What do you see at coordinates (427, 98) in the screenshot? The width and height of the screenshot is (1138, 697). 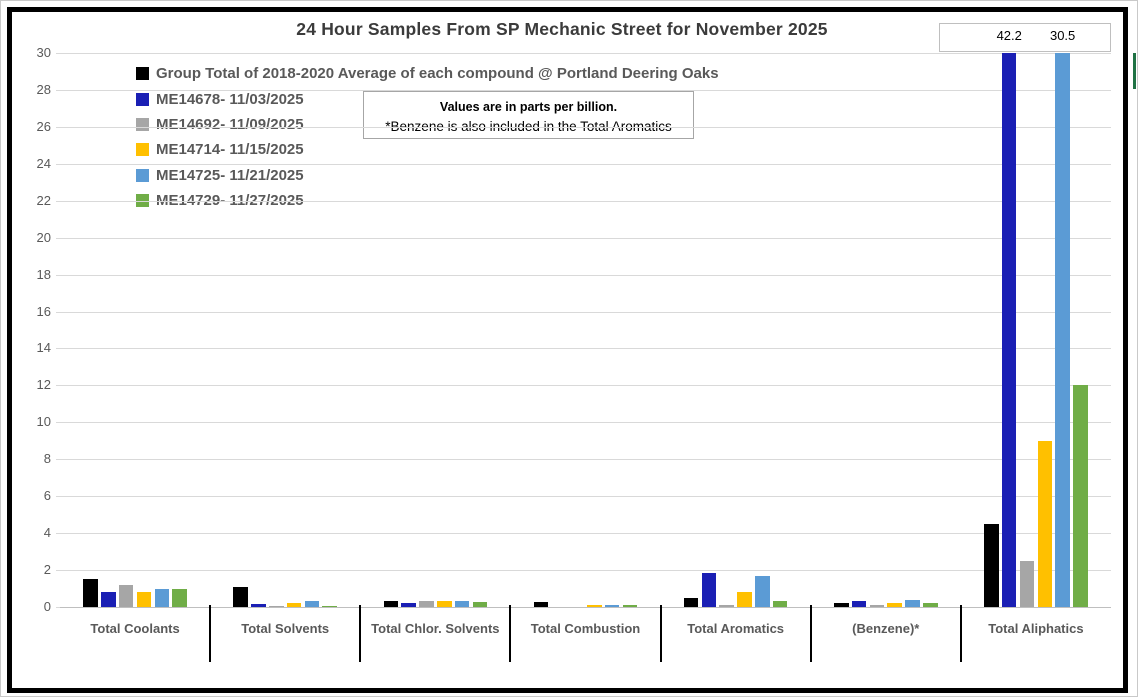 I see `legend-item-2: ME14678- 11/03/2025` at bounding box center [427, 98].